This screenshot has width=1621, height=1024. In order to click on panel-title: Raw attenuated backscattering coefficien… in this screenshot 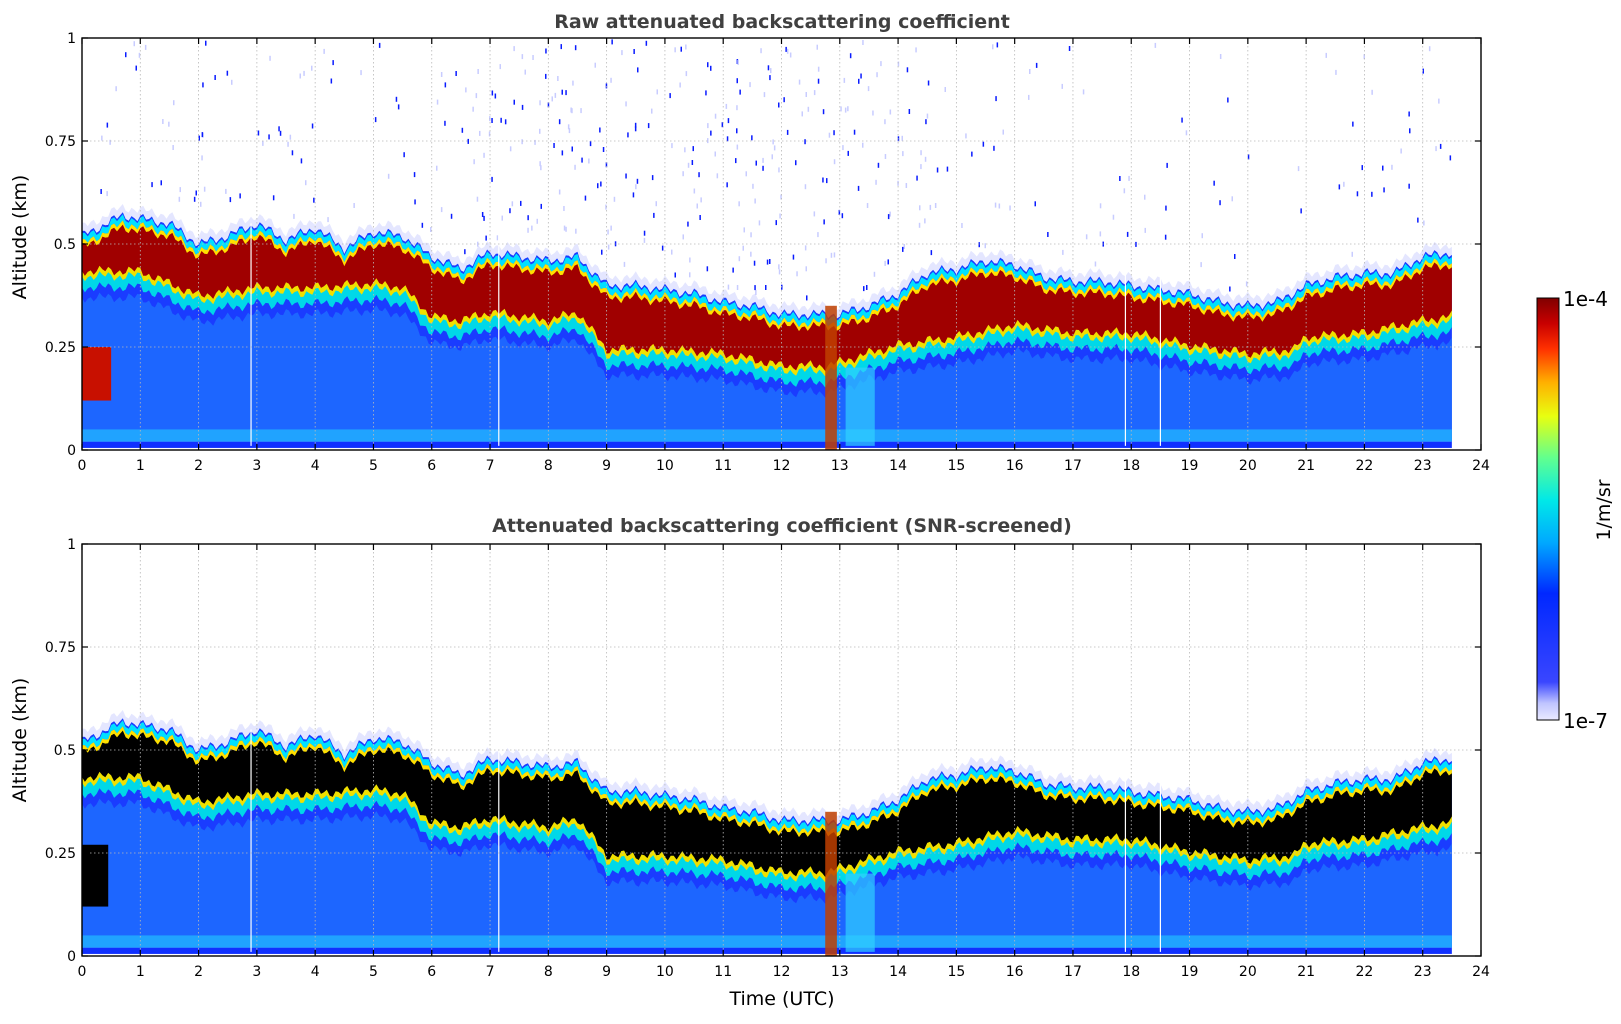, I will do `click(782, 22)`.